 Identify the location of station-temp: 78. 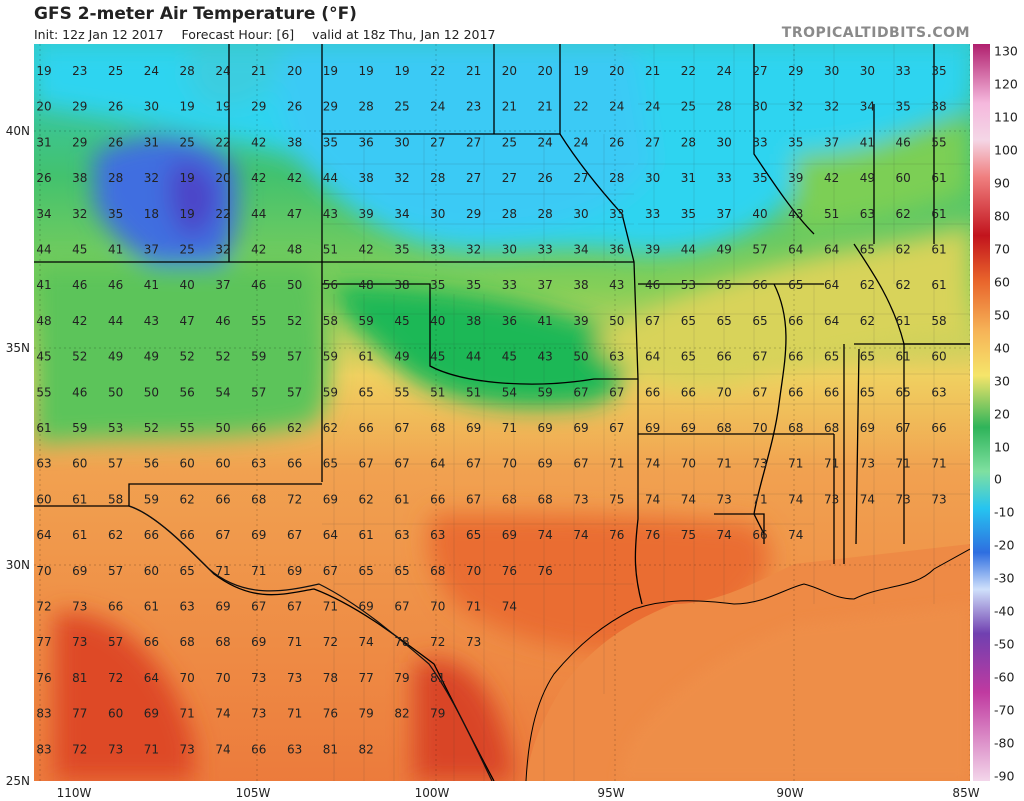
(330, 678).